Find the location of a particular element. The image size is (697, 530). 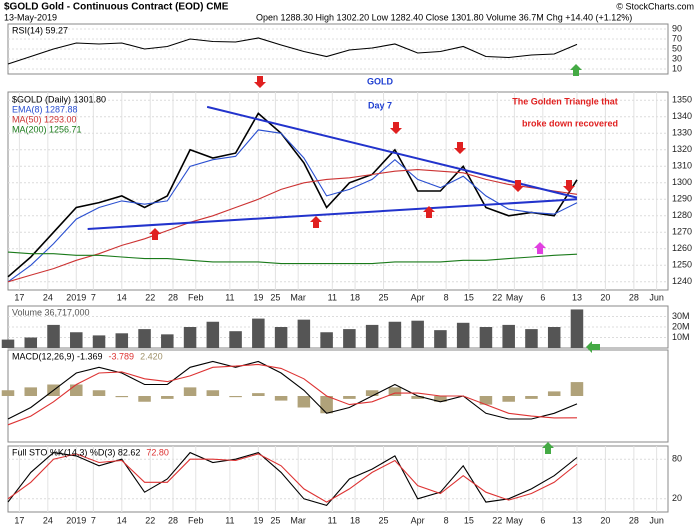

x-tick-label: 24 is located at coordinates (48, 520).